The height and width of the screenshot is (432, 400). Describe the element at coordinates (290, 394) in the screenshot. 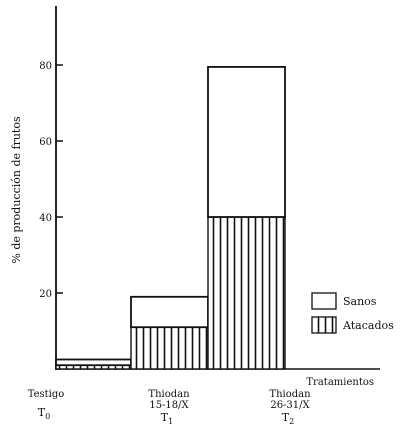

I see `category-label-3: Thiodan` at that location.